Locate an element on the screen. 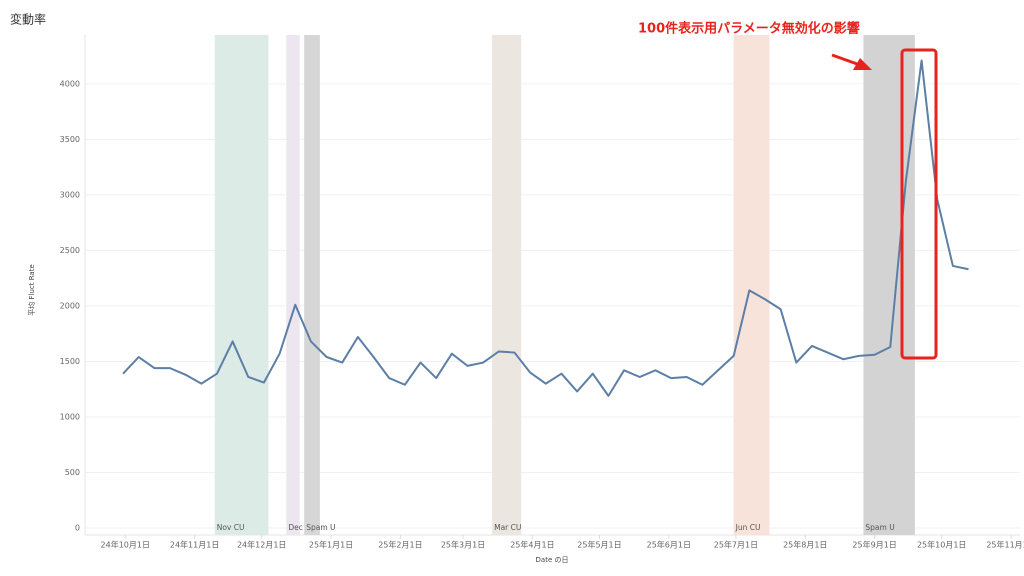  x-axis-title: Date の日 is located at coordinates (552, 560).